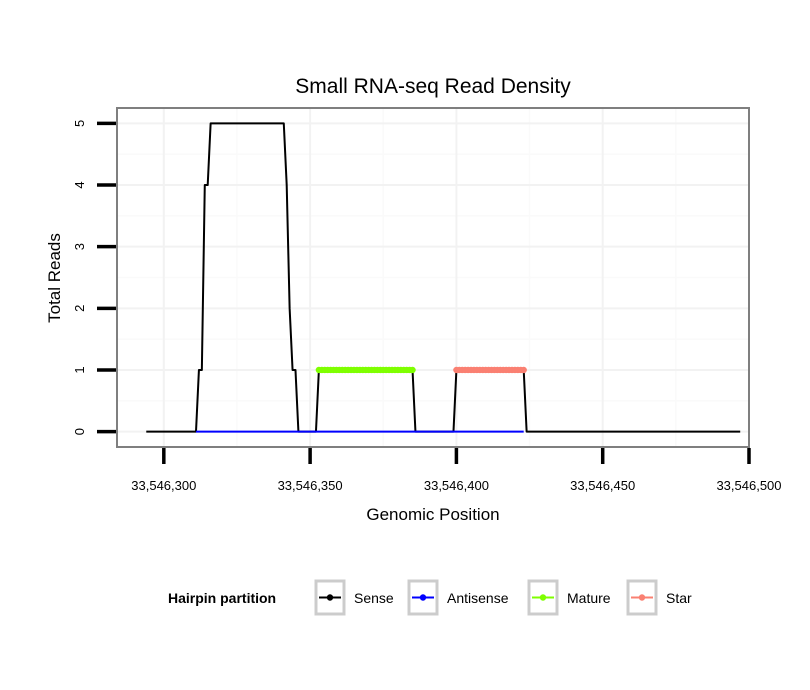 This screenshot has height=690, width=810. What do you see at coordinates (54, 278) in the screenshot?
I see `y-axis-label: Total Reads` at bounding box center [54, 278].